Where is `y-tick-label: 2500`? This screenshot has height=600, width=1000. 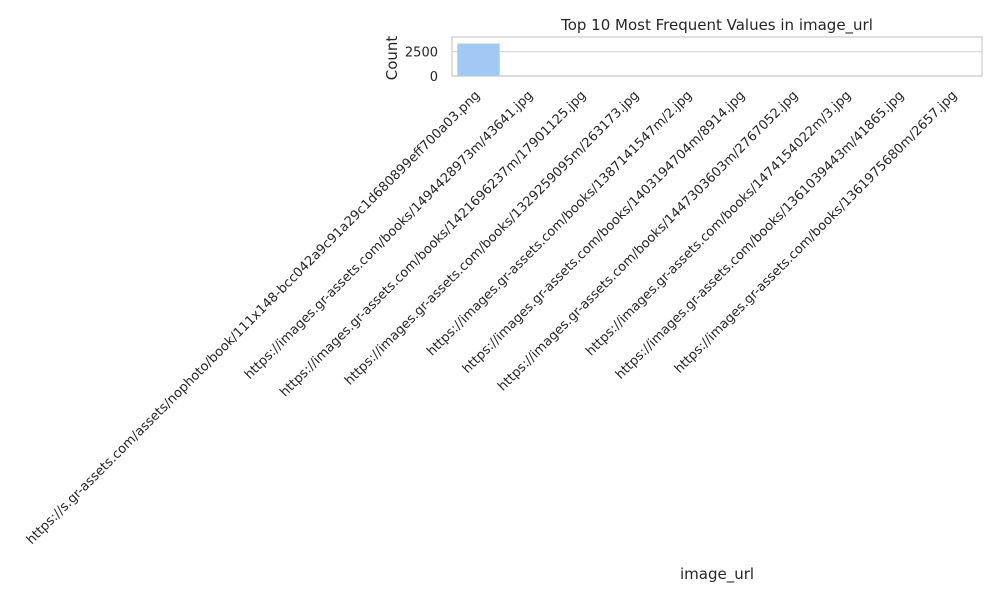 y-tick-label: 2500 is located at coordinates (421, 53).